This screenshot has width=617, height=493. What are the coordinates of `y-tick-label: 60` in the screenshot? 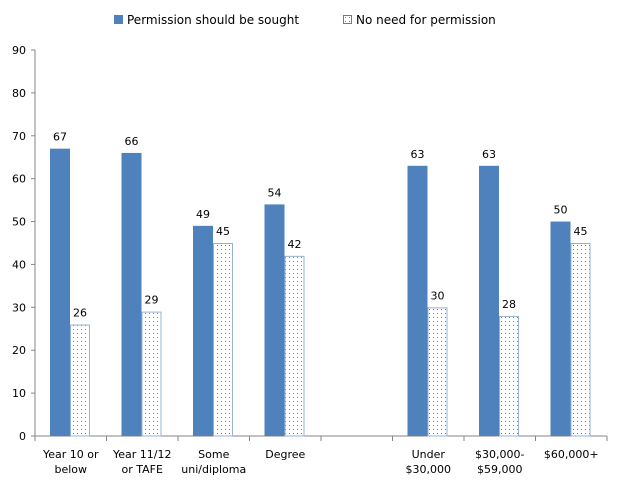 It's located at (19, 179).